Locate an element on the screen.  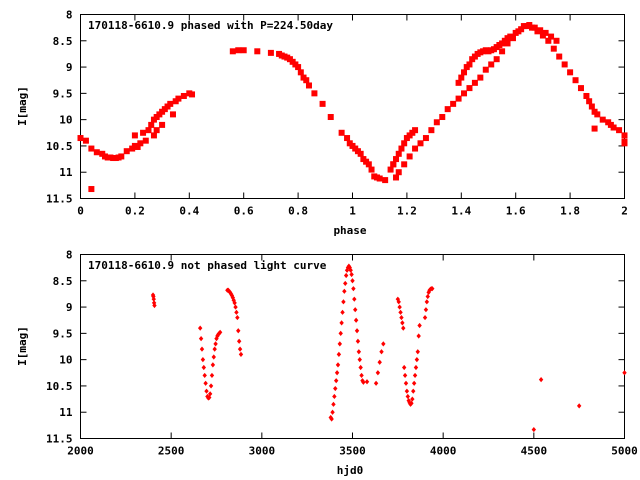
x-tick-label: 2500 is located at coordinates (171, 451).